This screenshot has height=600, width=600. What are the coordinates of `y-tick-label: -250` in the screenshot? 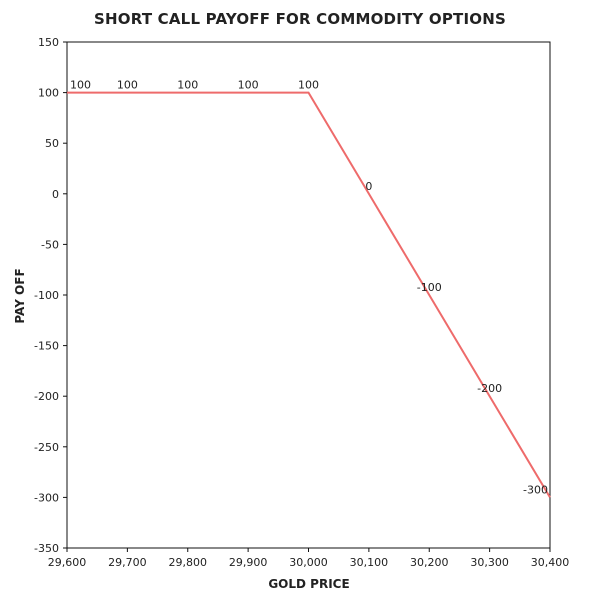 It's located at (46, 447).